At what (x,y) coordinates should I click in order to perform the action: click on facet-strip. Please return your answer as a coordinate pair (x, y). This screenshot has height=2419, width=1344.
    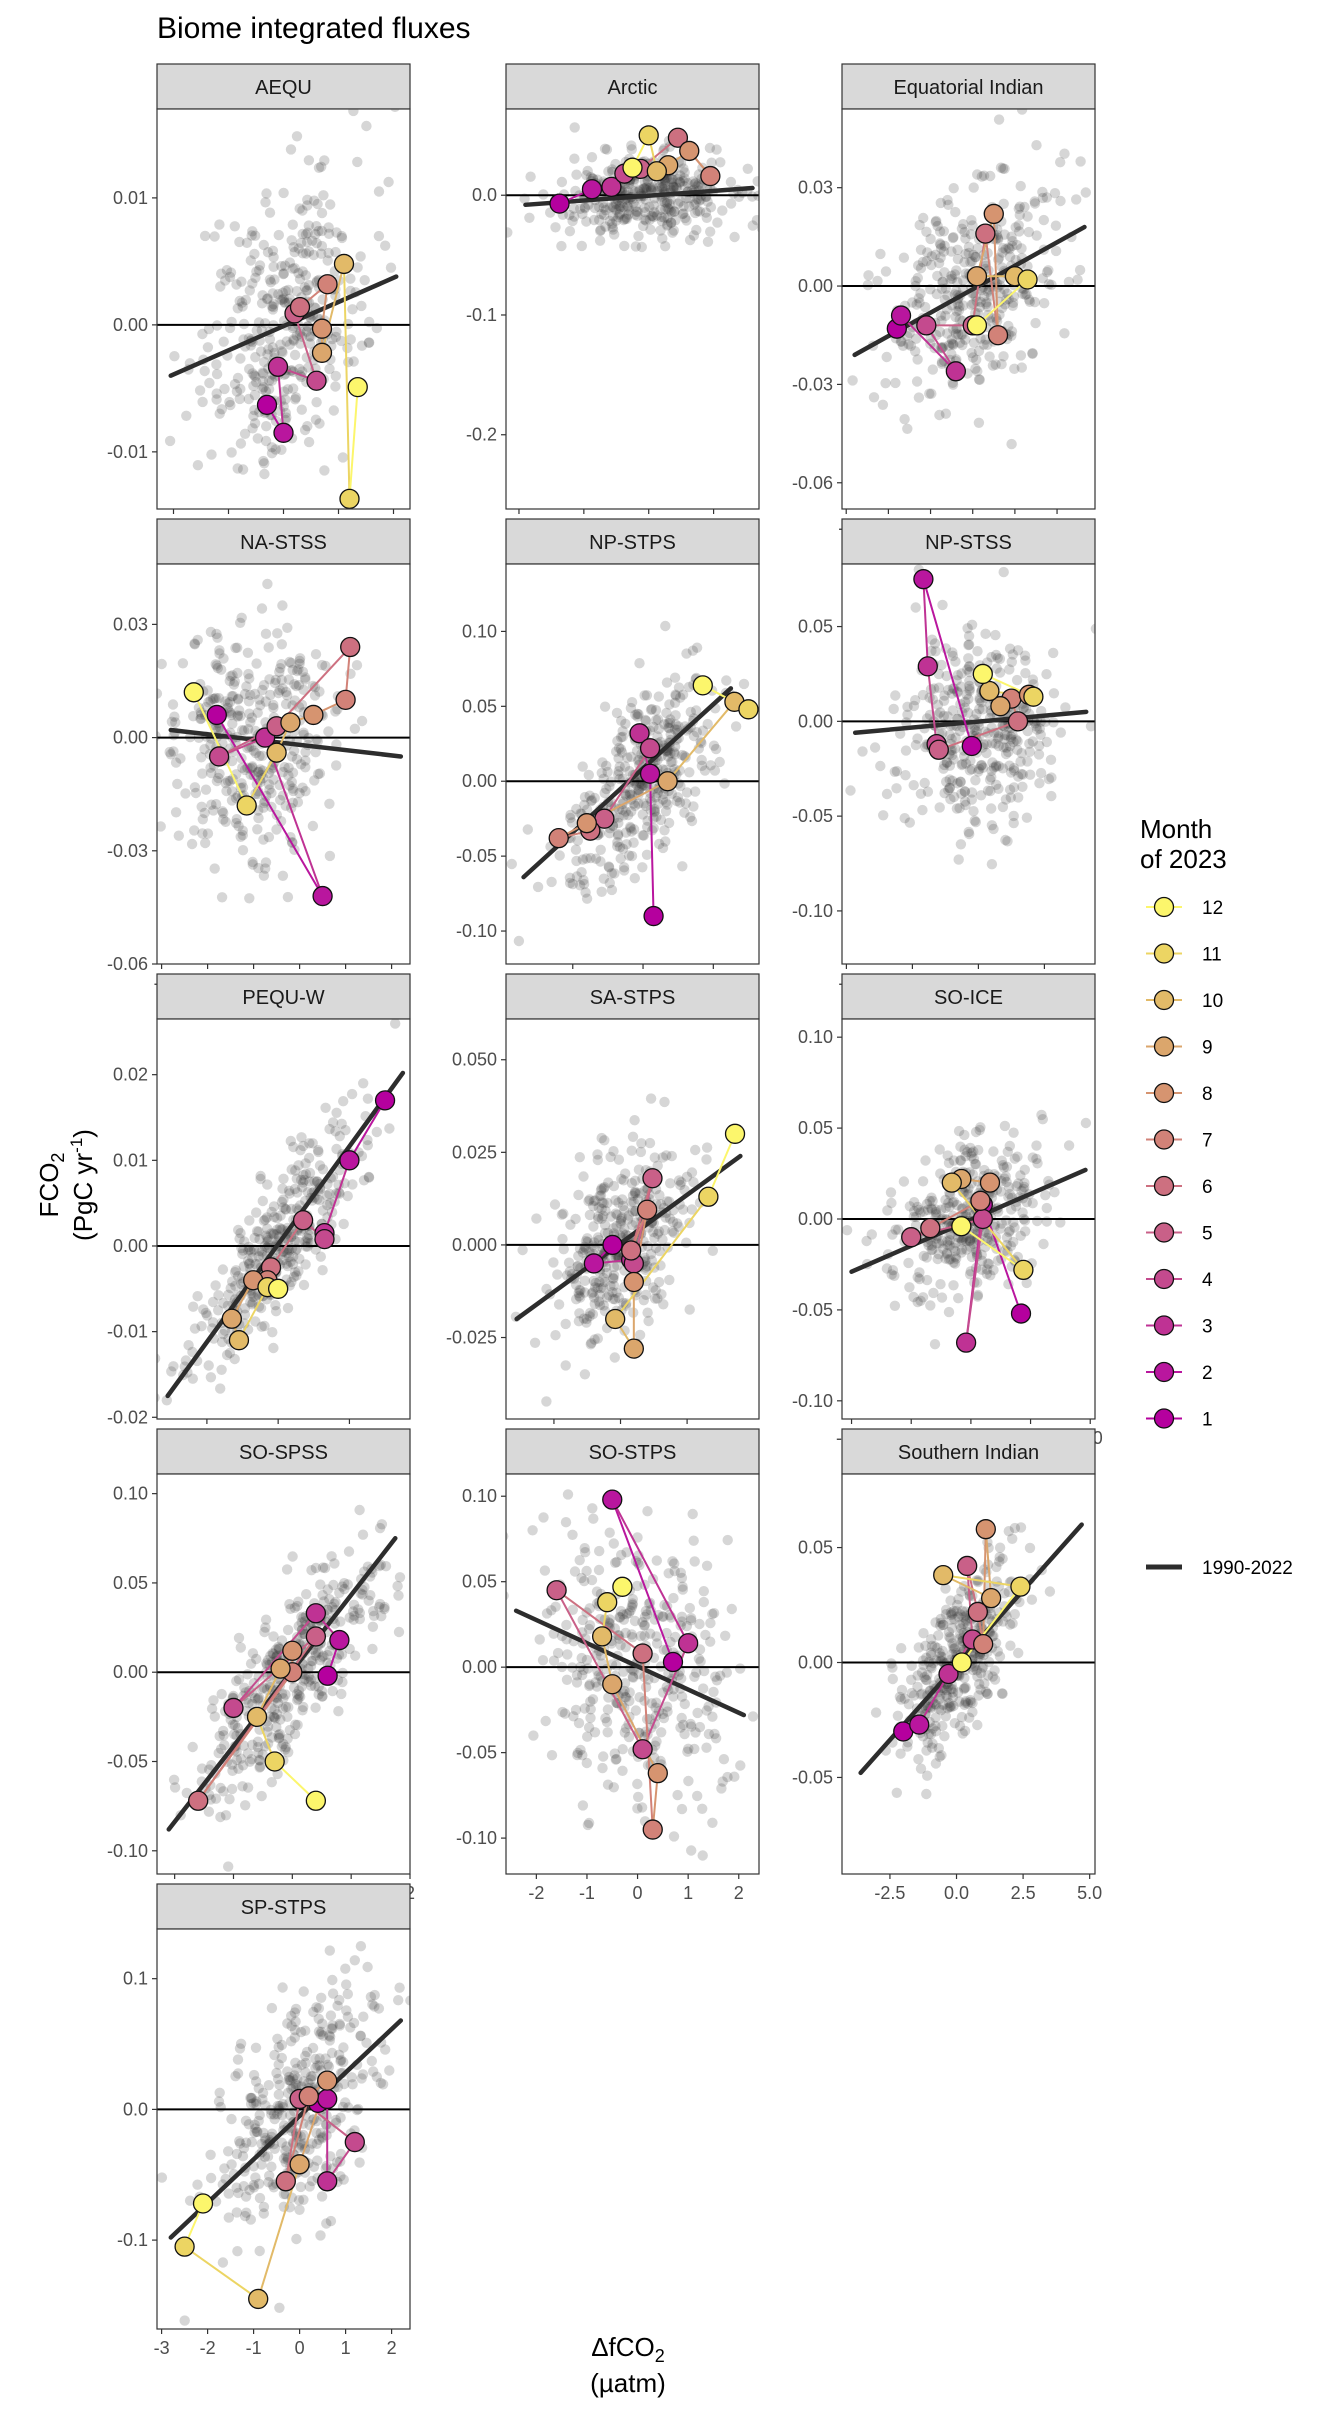
    Looking at the image, I should click on (632, 1451).